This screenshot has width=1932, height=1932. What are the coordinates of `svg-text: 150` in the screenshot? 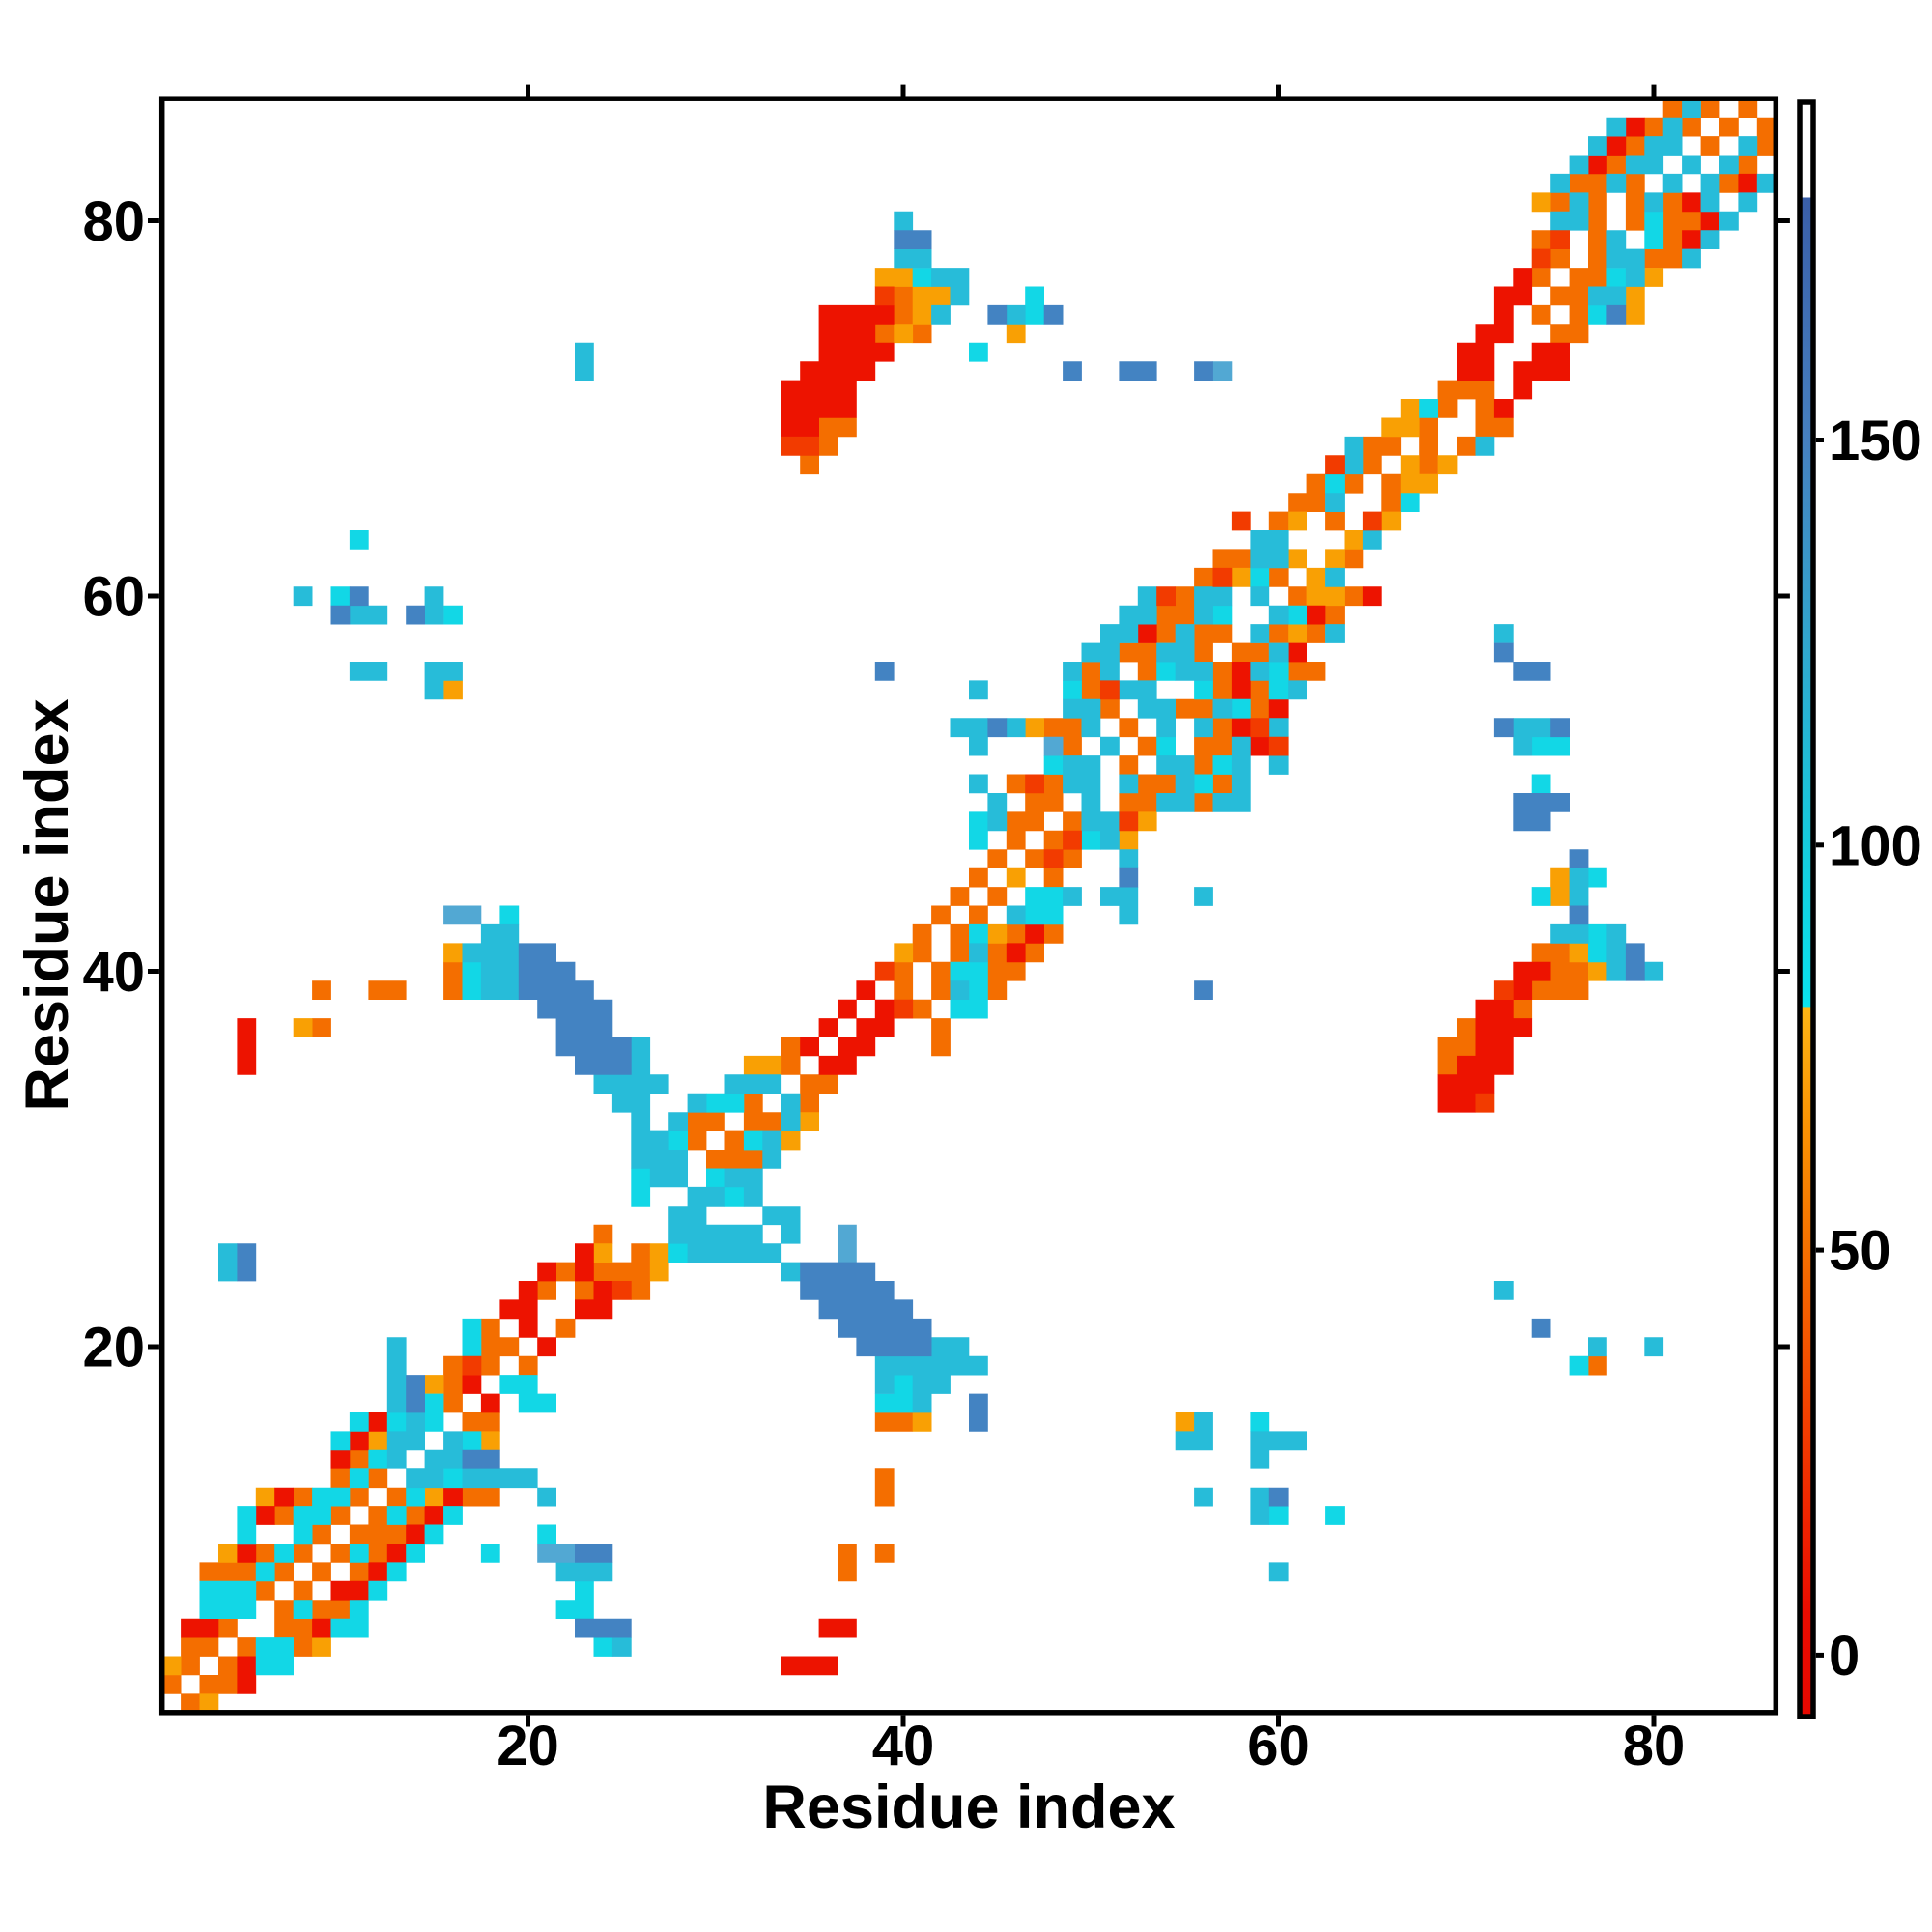 It's located at (1875, 441).